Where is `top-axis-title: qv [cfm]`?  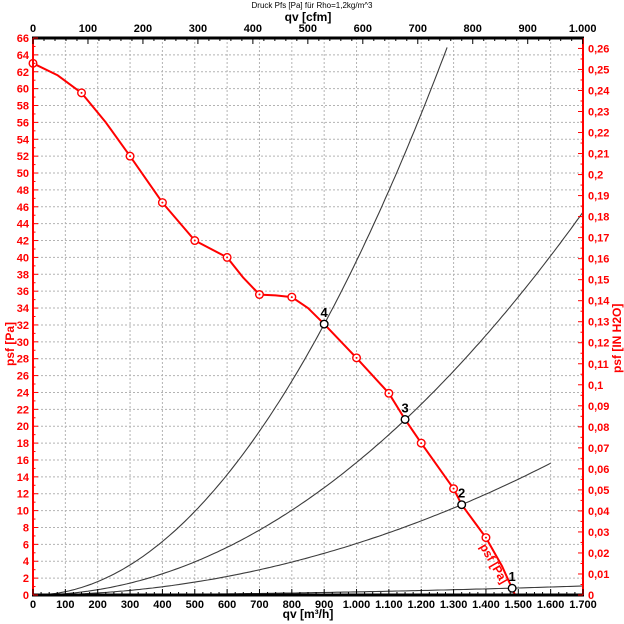 top-axis-title: qv [cfm] is located at coordinates (308, 17).